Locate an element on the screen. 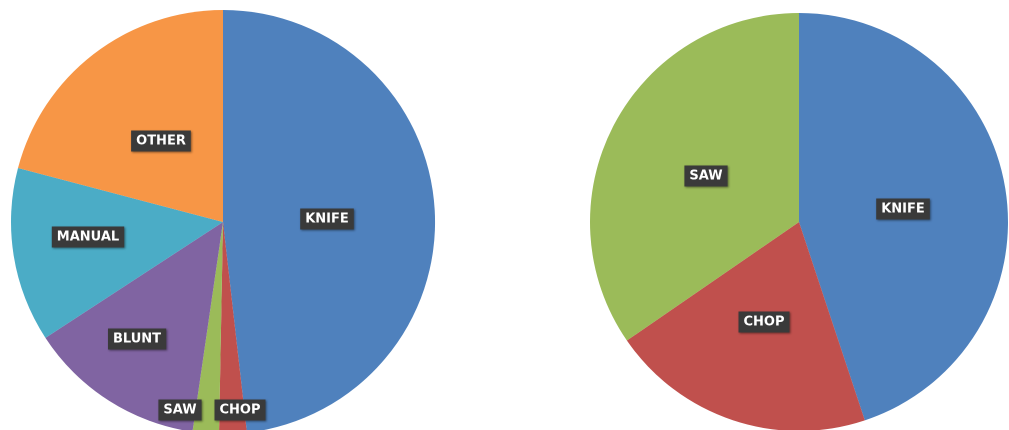  pie-slice-blunt is located at coordinates (134, 326).